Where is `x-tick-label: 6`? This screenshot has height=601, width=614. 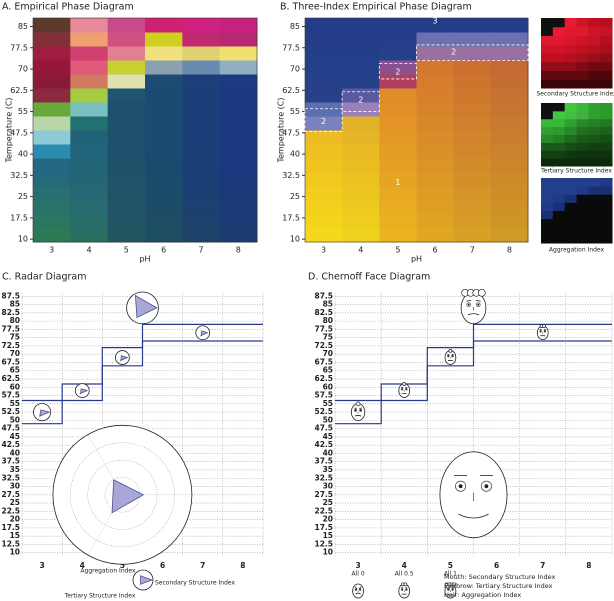
x-tick-label: 6 is located at coordinates (496, 565).